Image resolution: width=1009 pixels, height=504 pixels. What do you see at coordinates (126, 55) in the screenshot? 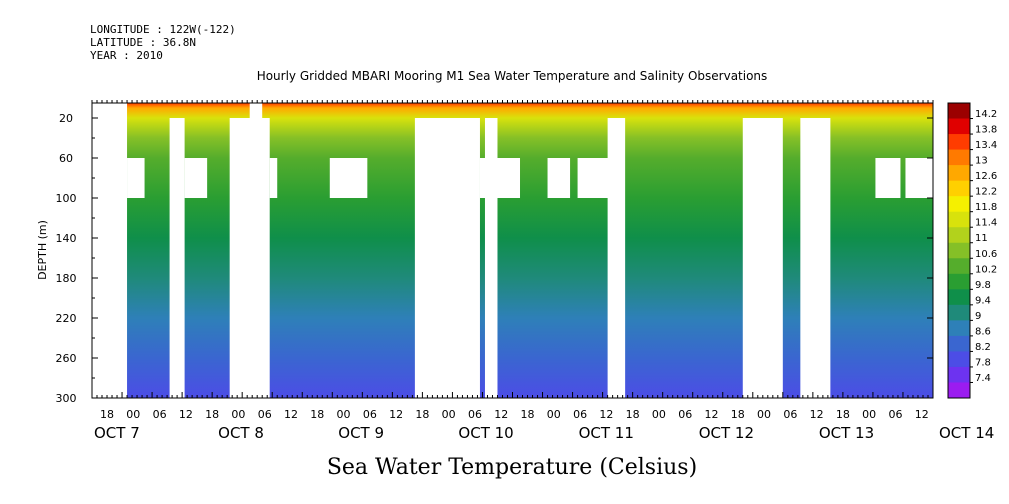
I see `year-label: YEAR : 2010` at bounding box center [126, 55].